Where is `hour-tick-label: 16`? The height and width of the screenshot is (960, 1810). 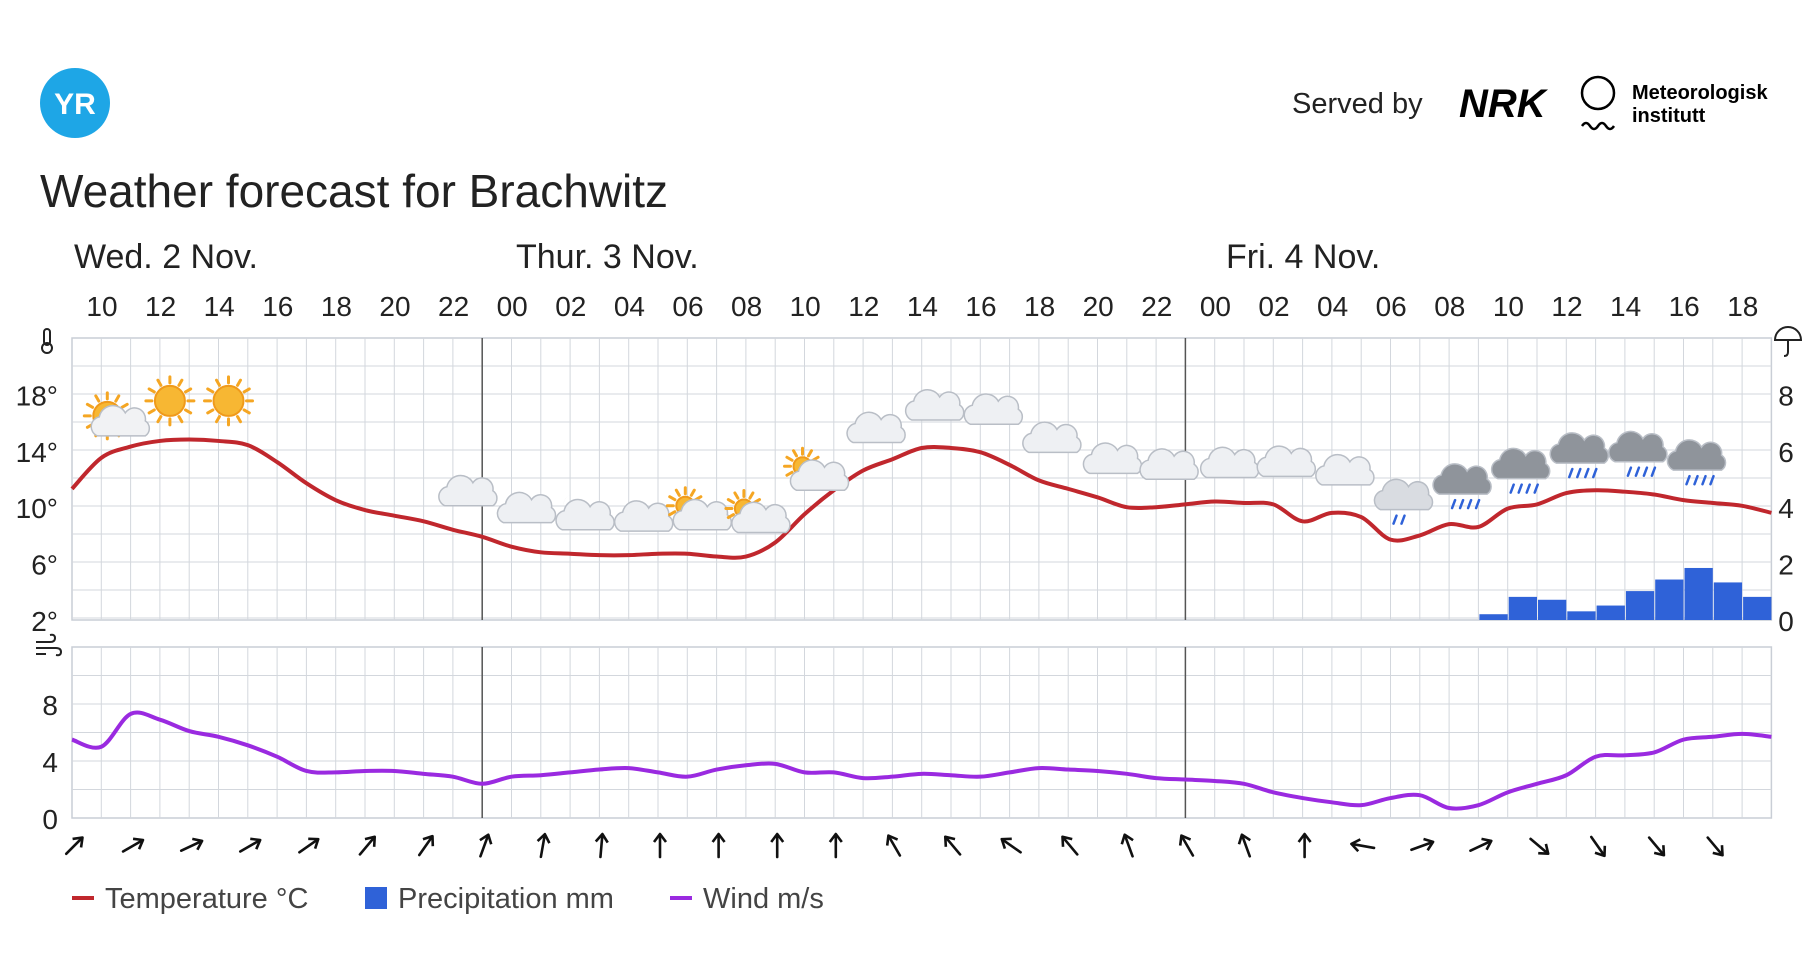 hour-tick-label: 16 is located at coordinates (1684, 306).